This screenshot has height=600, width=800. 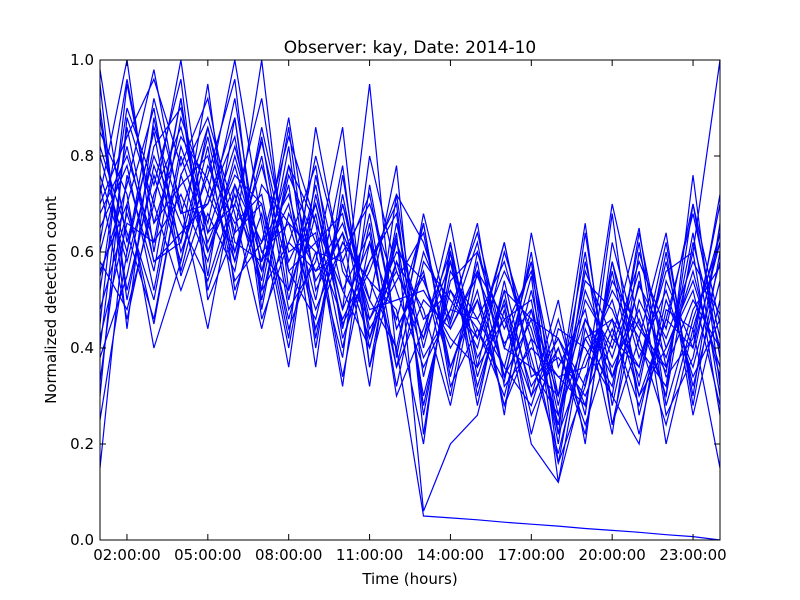 What do you see at coordinates (82, 60) in the screenshot?
I see `y-tick-label: 1.0` at bounding box center [82, 60].